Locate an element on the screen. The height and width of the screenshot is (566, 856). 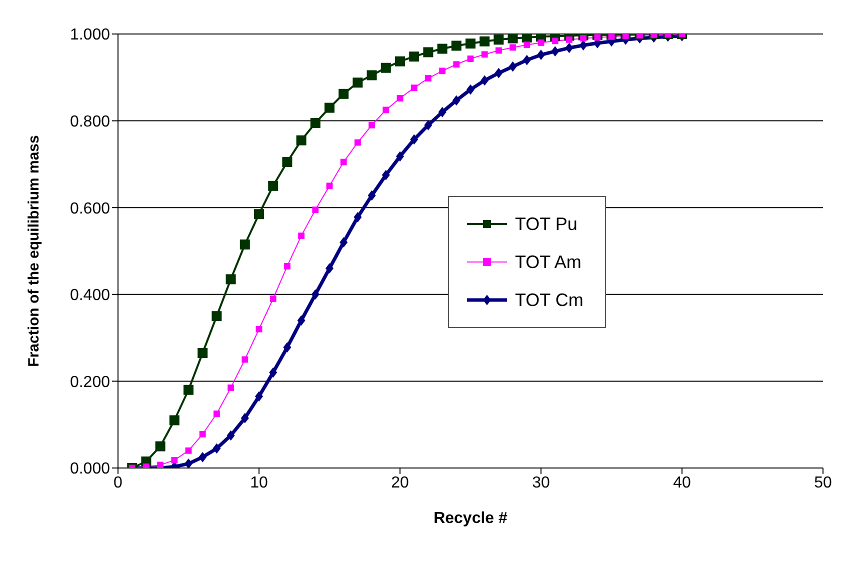
y-tick-label: 1.000 is located at coordinates (90, 35).